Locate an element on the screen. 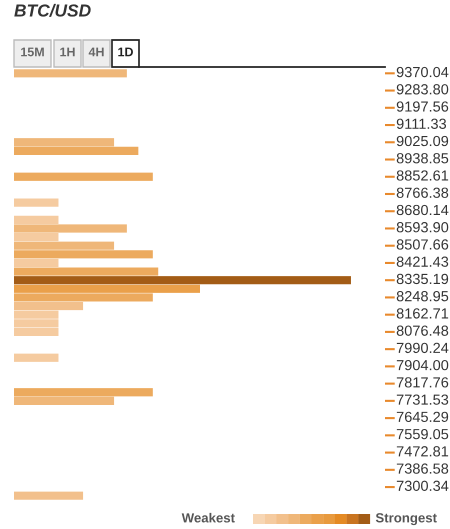  y-tick-label: 8593.90 is located at coordinates (422, 227).